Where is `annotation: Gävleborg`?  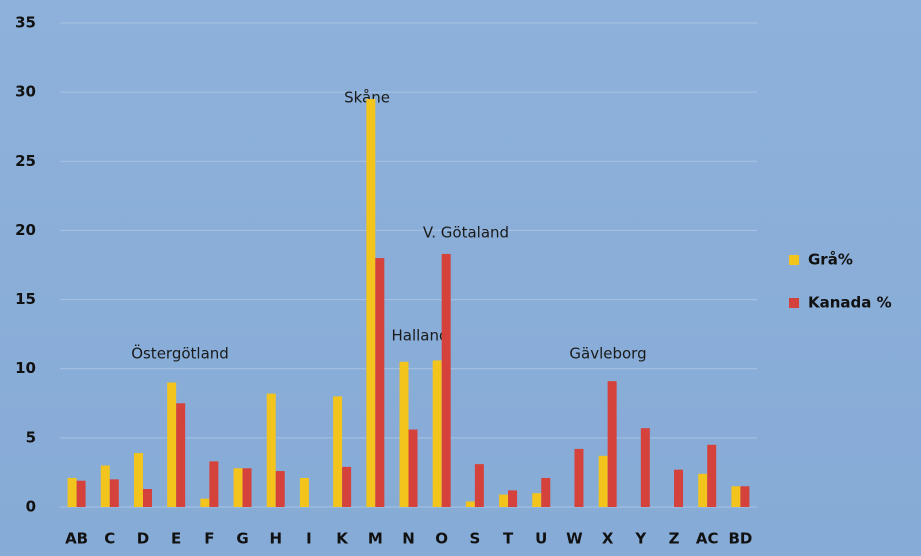 annotation: Gävleborg is located at coordinates (607, 354).